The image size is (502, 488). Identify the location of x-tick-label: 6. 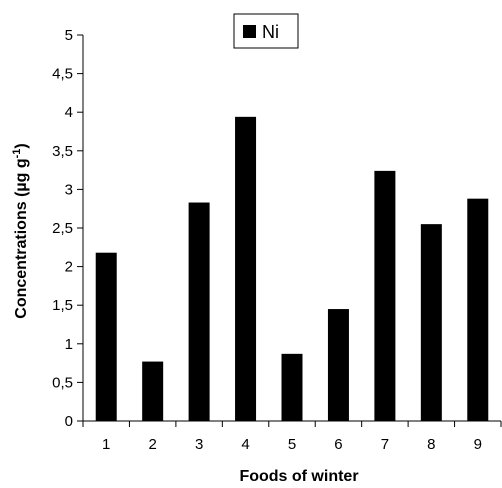
(338, 444).